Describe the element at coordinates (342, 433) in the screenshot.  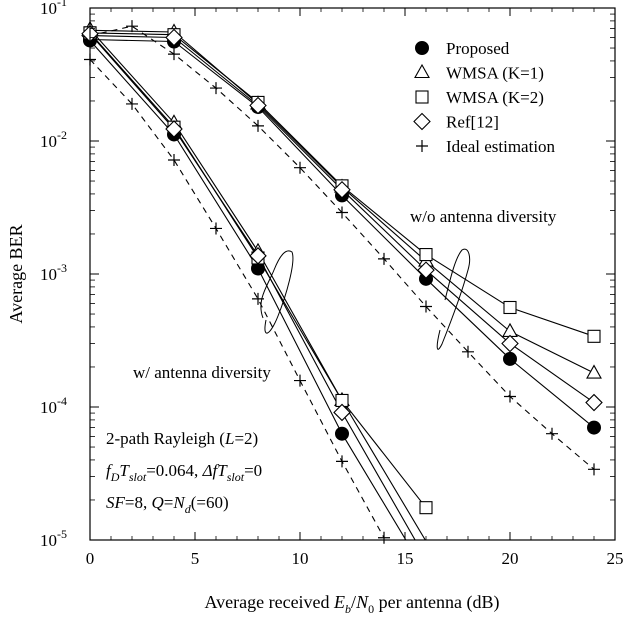
I see `series-5-point` at that location.